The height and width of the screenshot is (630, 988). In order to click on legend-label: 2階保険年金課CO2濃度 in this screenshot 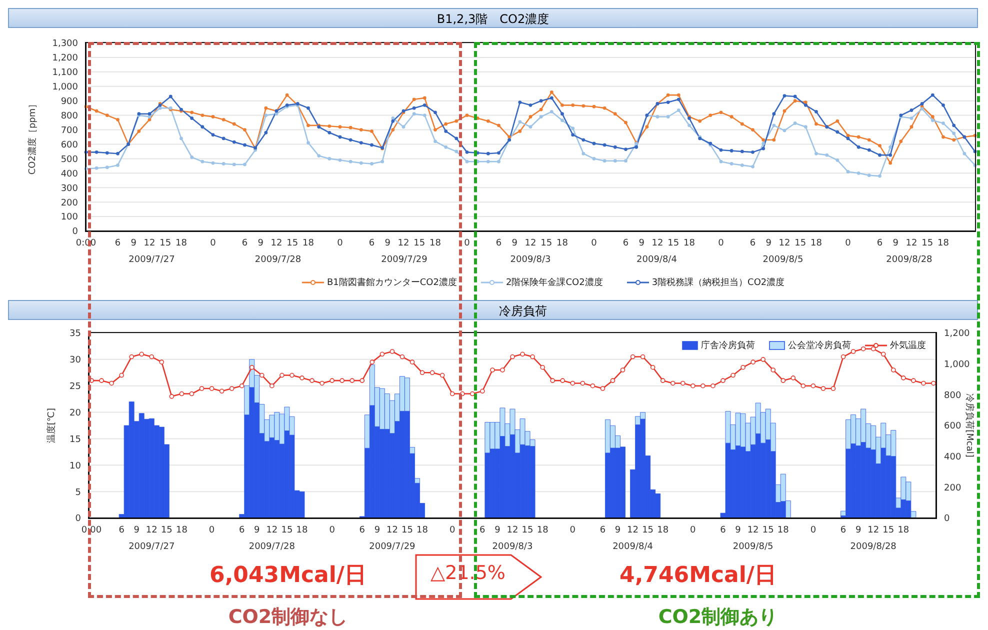, I will do `click(554, 282)`.